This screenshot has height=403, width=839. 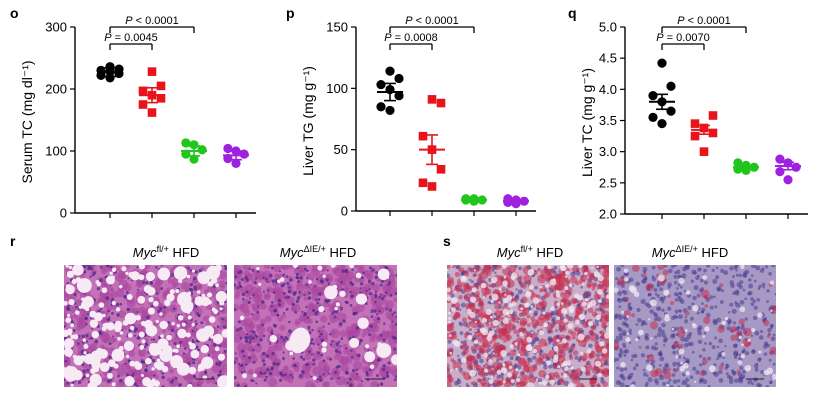 I want to click on p-value: < 0.0001, so click(x=156, y=21).